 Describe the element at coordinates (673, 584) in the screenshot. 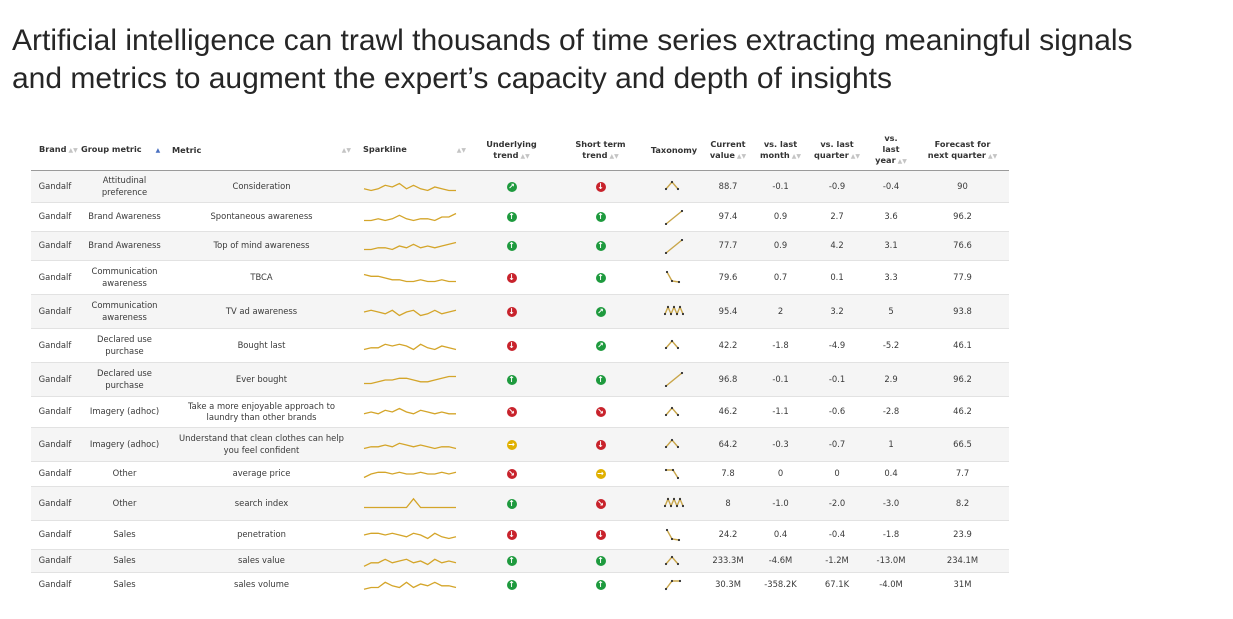

I see `taxonomy-plateau-icon` at that location.